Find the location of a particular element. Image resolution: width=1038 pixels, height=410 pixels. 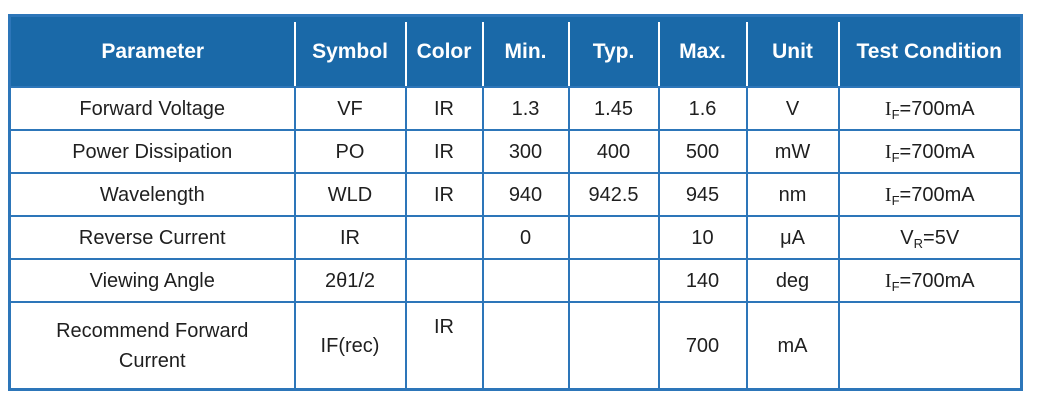

table-cell: V is located at coordinates (792, 108).